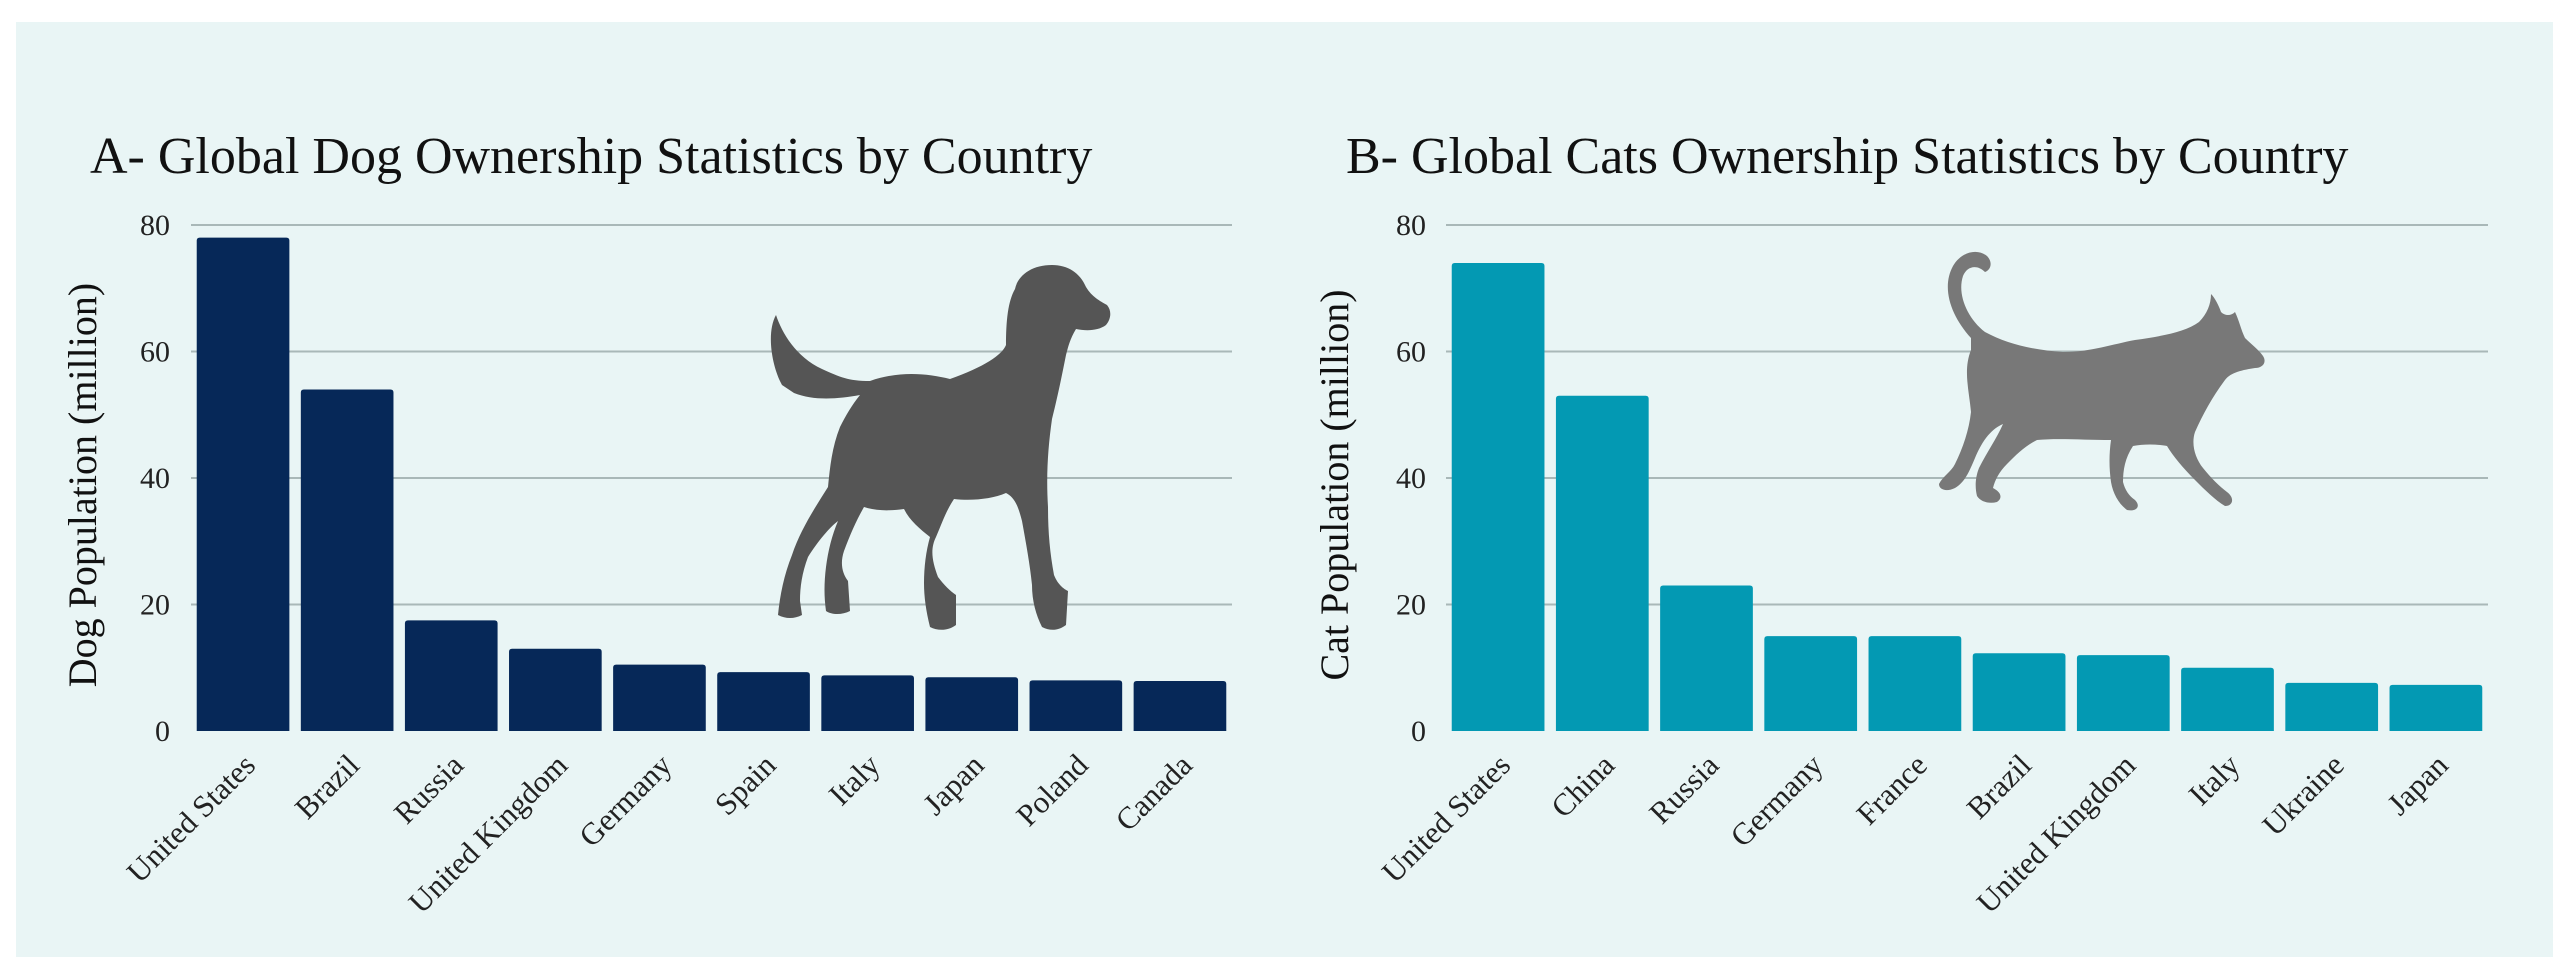 The width and height of the screenshot is (2569, 971). Describe the element at coordinates (2102, 381) in the screenshot. I see `cat-silhouette-icon` at that location.